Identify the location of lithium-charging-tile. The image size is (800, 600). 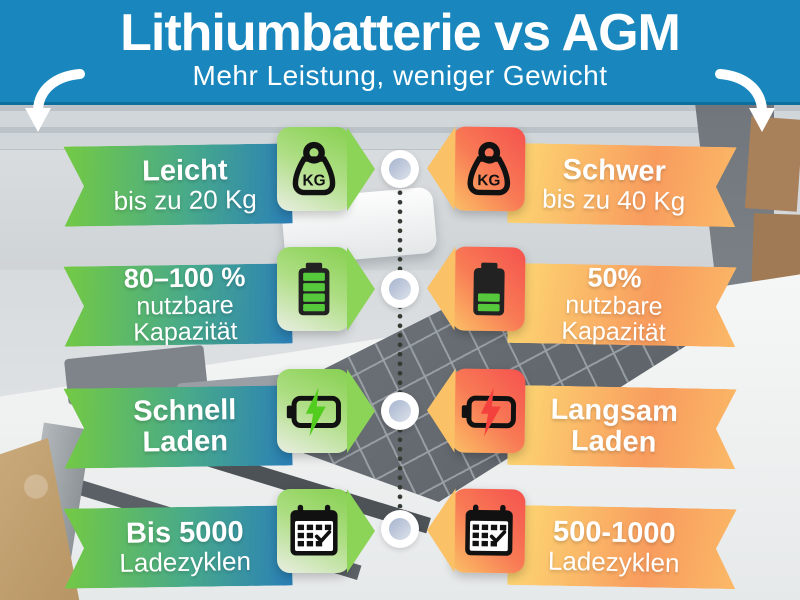
(326, 411).